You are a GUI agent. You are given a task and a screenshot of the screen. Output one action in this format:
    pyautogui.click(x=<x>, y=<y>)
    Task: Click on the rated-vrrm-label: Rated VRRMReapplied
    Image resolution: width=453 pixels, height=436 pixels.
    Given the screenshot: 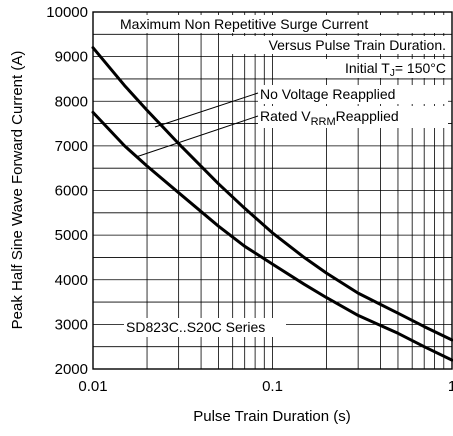 What is the action you would take?
    pyautogui.click(x=329, y=118)
    